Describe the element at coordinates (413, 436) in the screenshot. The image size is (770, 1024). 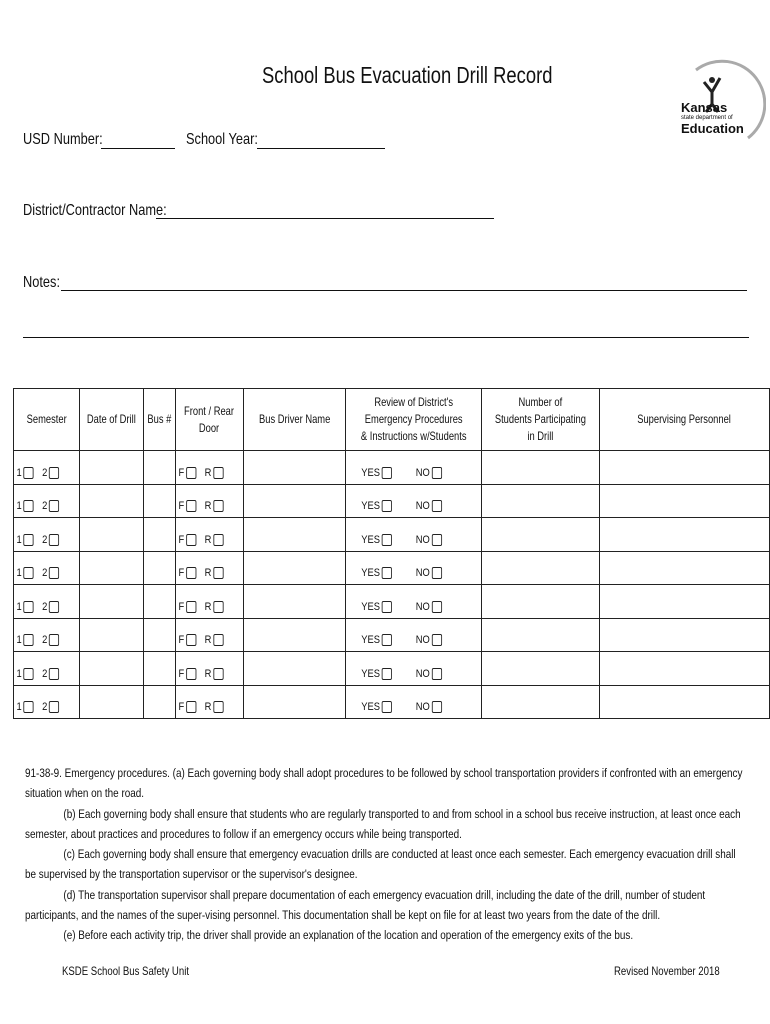
I see `header-line: & Instructions w/Students` at that location.